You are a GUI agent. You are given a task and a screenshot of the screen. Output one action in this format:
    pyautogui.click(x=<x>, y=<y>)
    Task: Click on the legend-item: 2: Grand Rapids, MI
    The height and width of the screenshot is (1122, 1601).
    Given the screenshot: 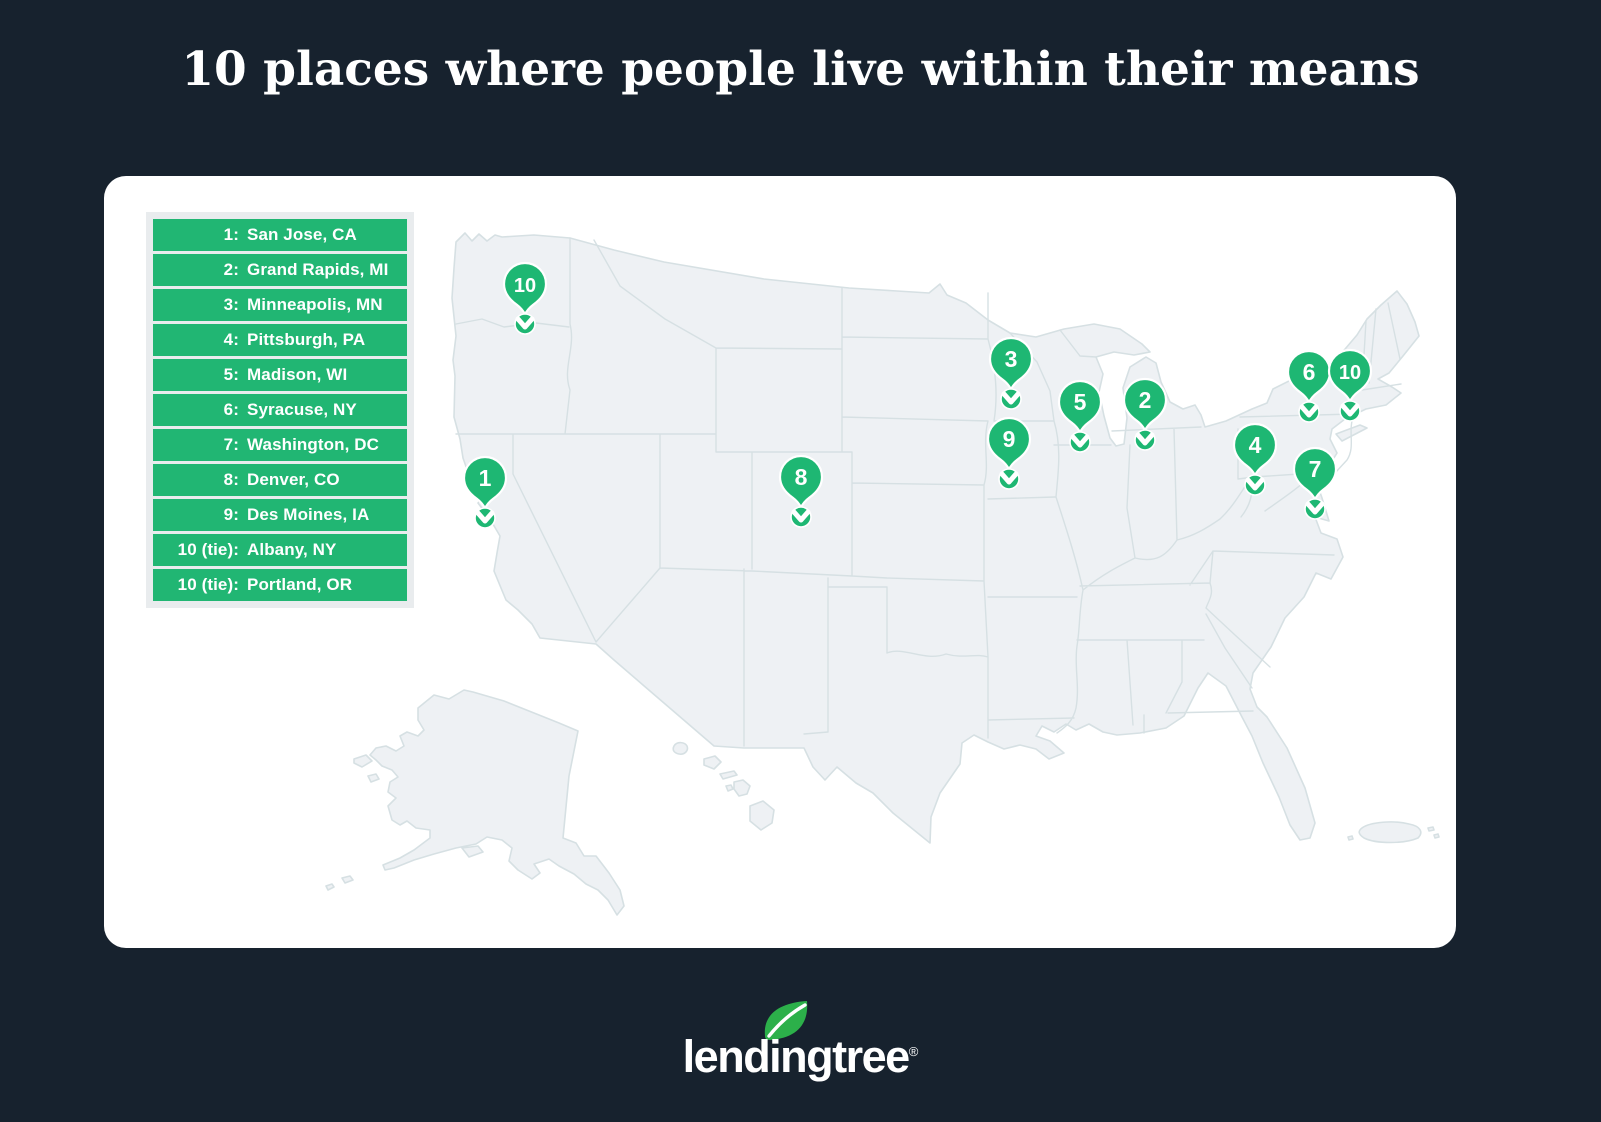 What is the action you would take?
    pyautogui.click(x=280, y=270)
    